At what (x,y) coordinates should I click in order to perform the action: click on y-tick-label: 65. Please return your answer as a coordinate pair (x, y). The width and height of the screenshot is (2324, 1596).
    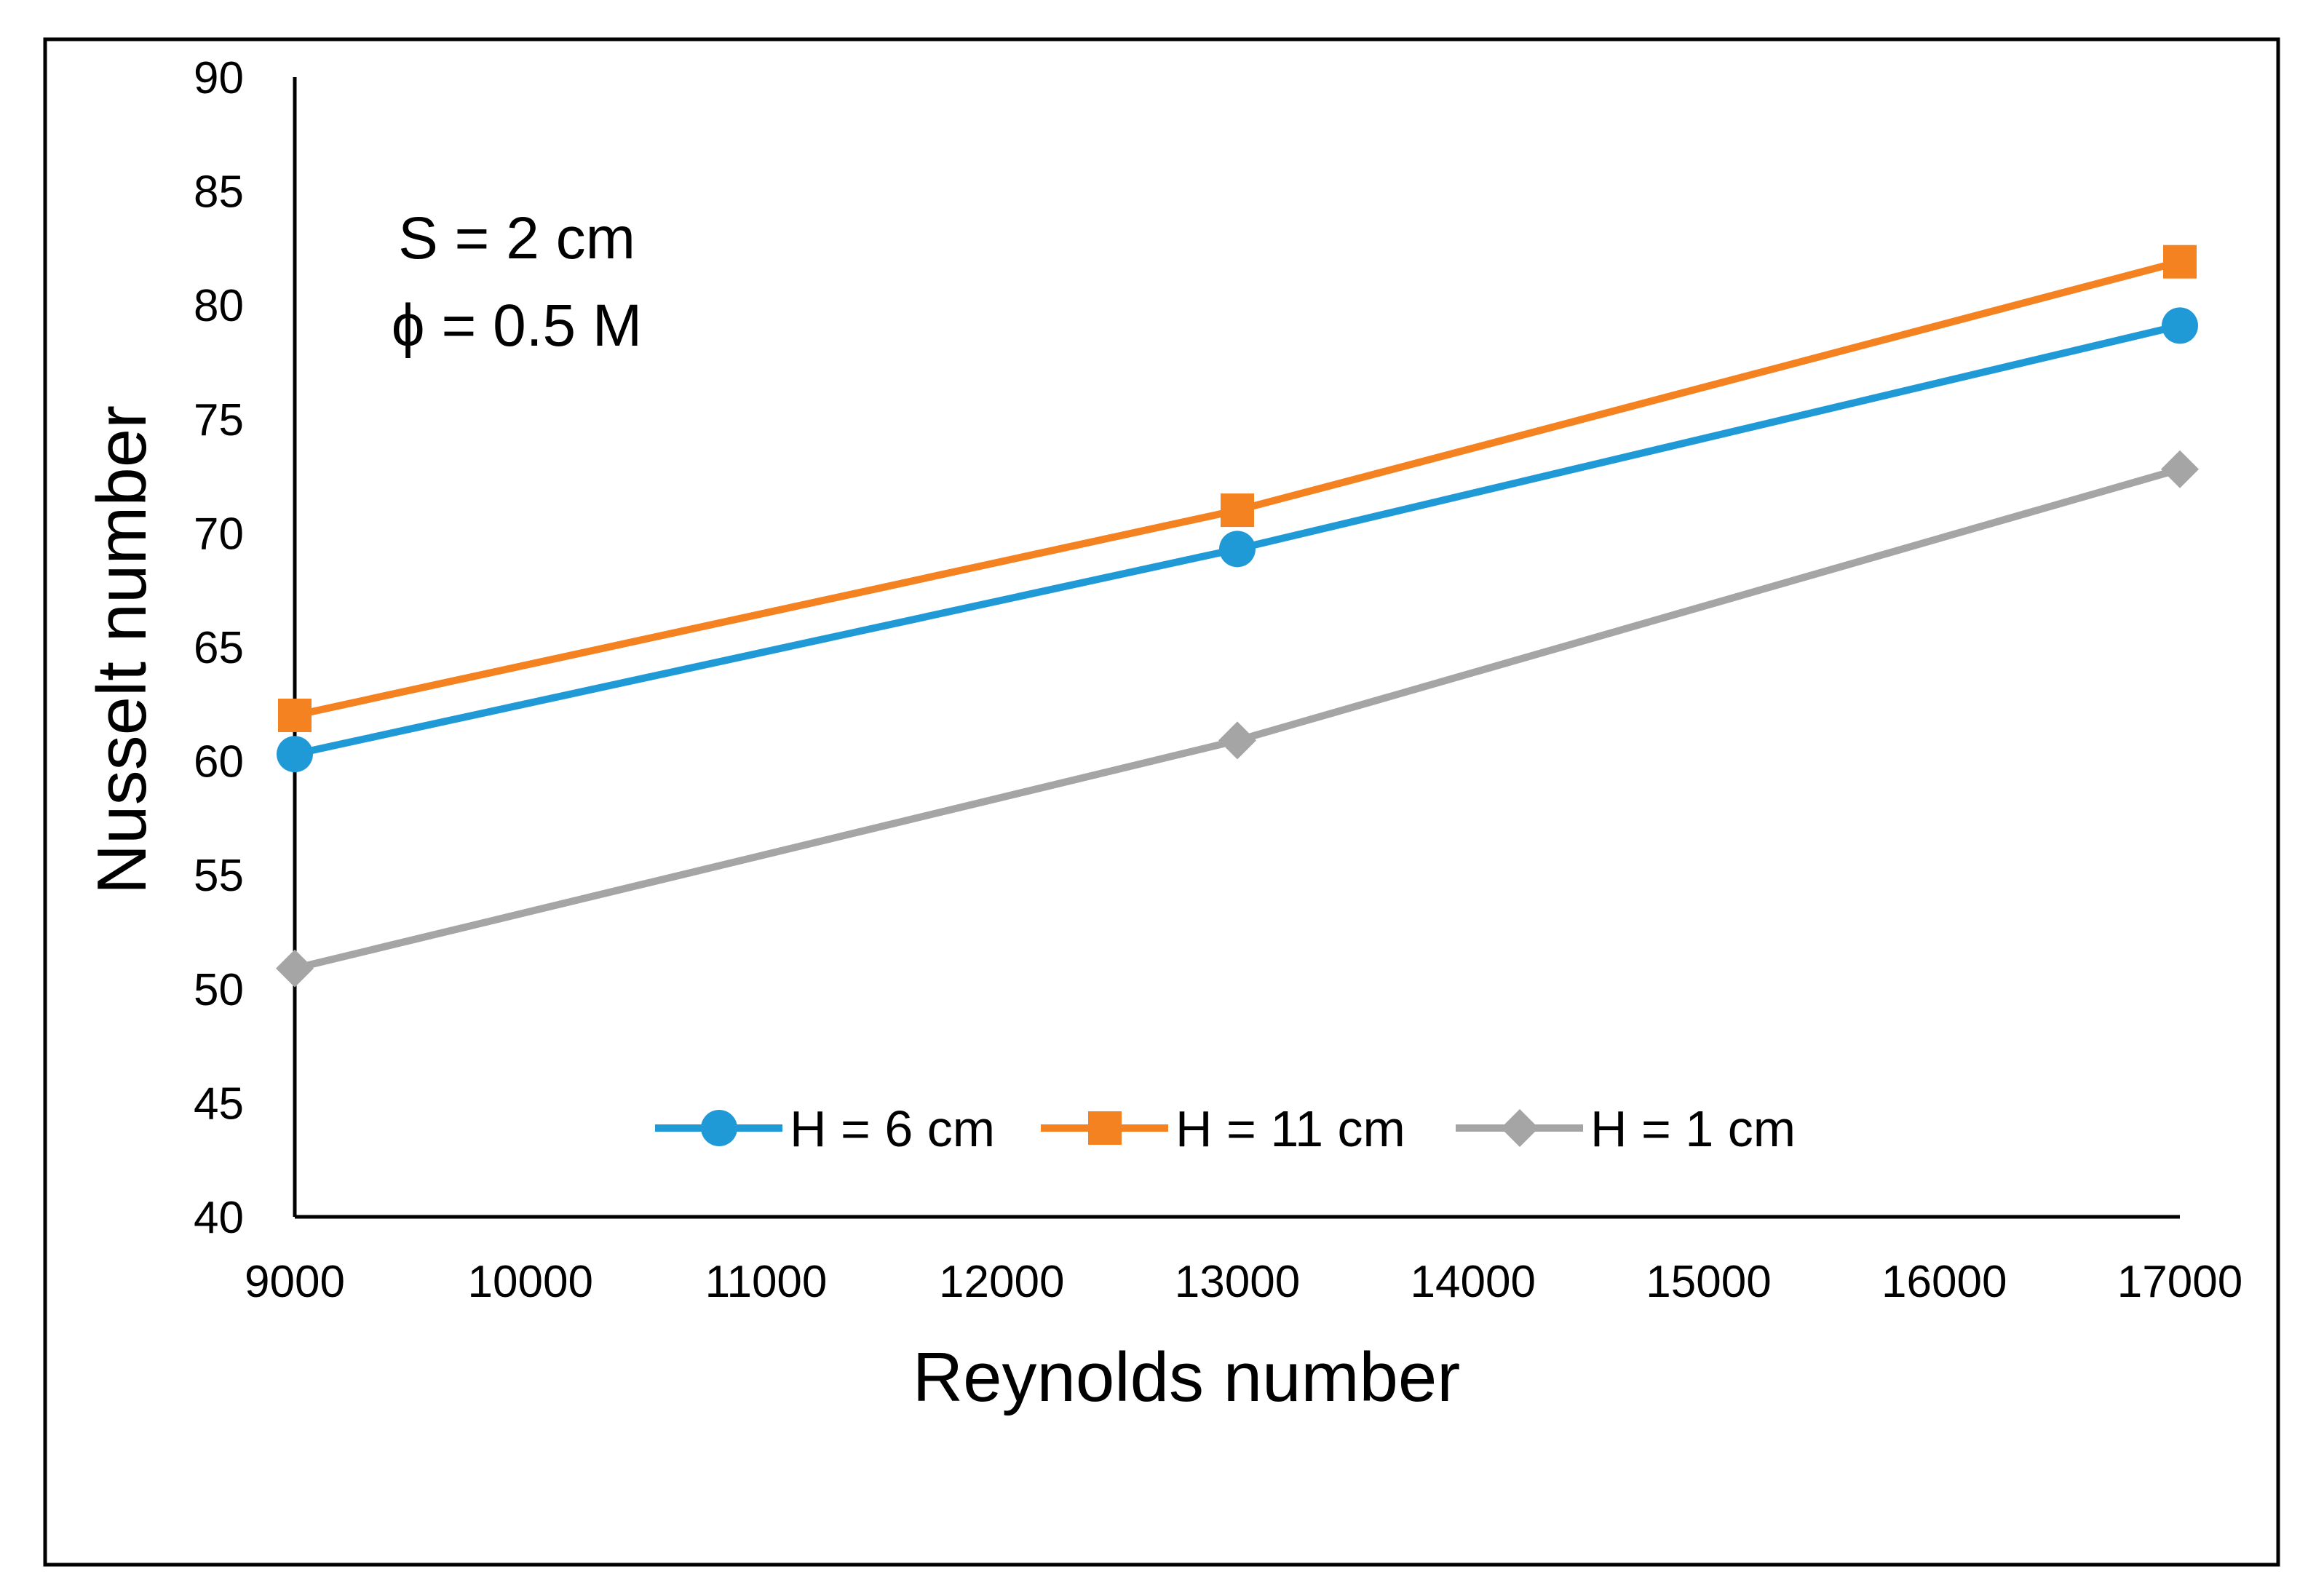
    Looking at the image, I should click on (219, 648).